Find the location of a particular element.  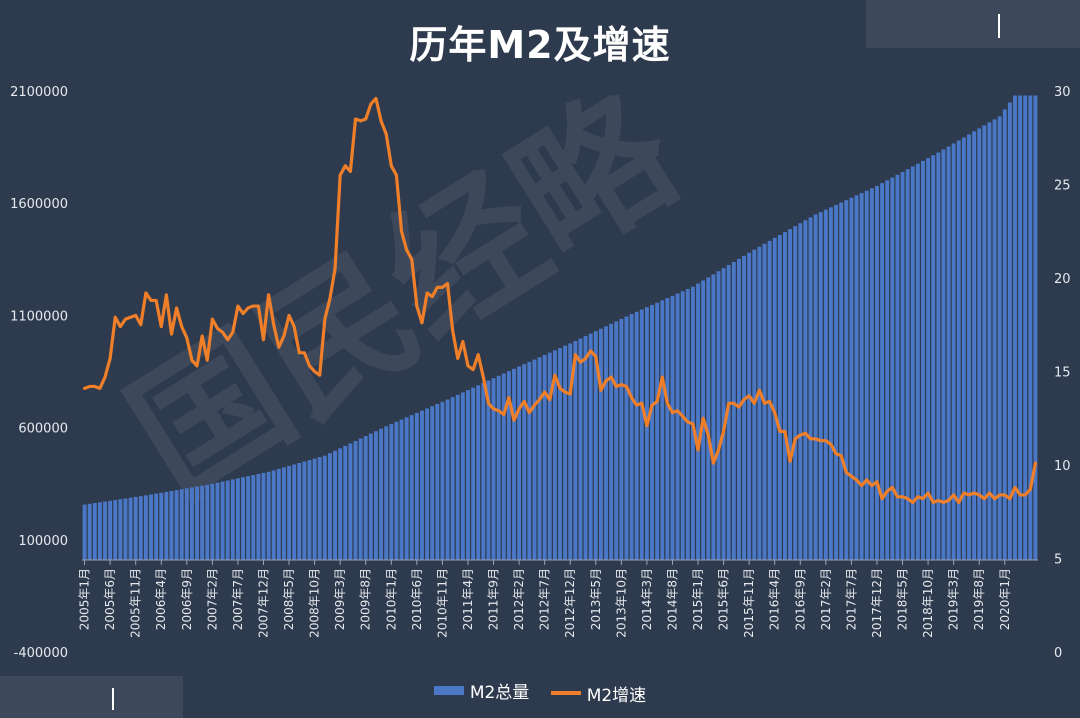

legend-item-bar: M2总量 is located at coordinates (481, 690).